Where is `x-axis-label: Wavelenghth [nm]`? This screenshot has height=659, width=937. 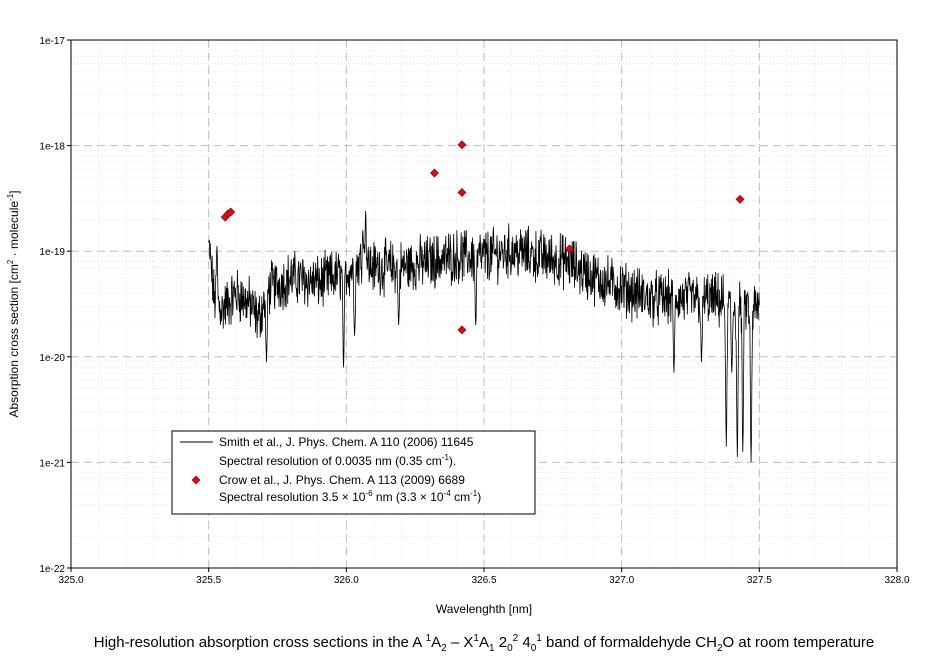
x-axis-label: Wavelenghth [nm] is located at coordinates (484, 609).